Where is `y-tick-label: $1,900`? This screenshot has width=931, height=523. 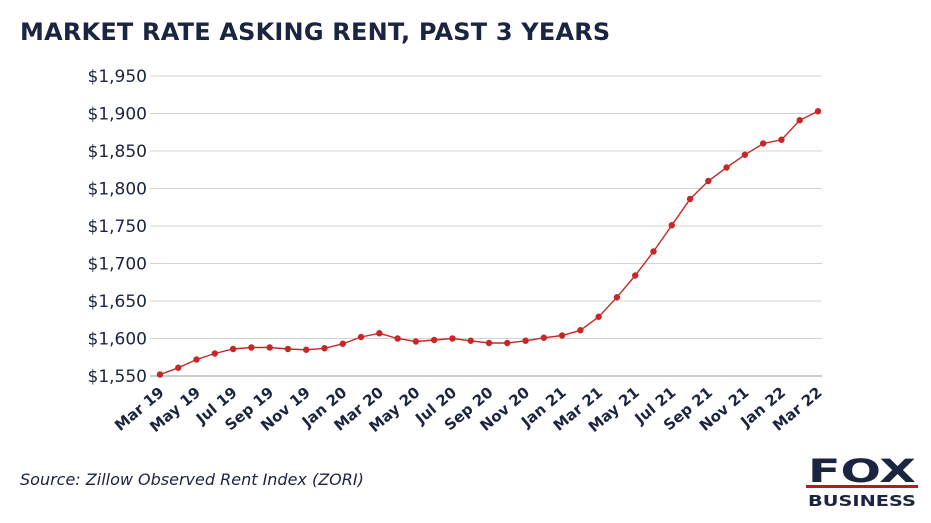
y-tick-label: $1,900 is located at coordinates (117, 115).